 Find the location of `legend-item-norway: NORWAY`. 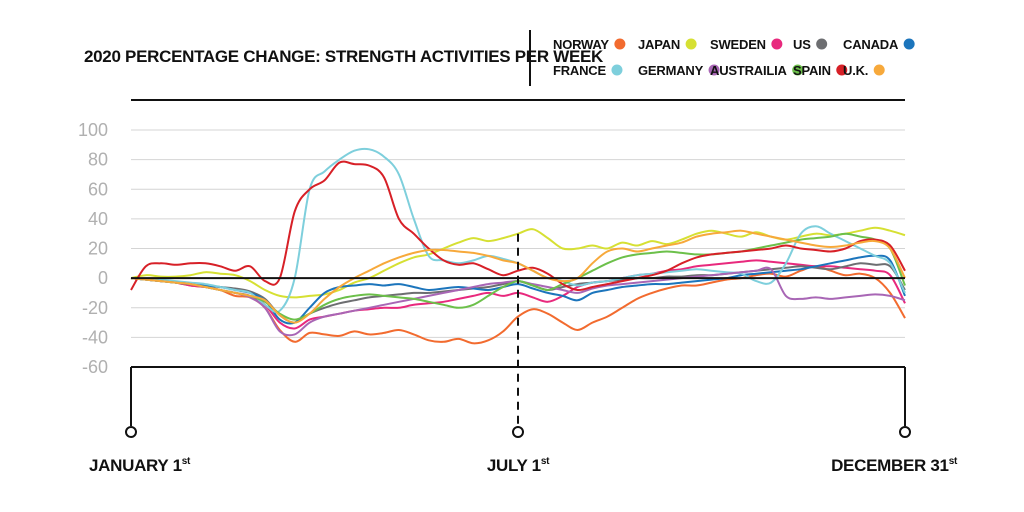

legend-item-norway: NORWAY is located at coordinates (589, 44).